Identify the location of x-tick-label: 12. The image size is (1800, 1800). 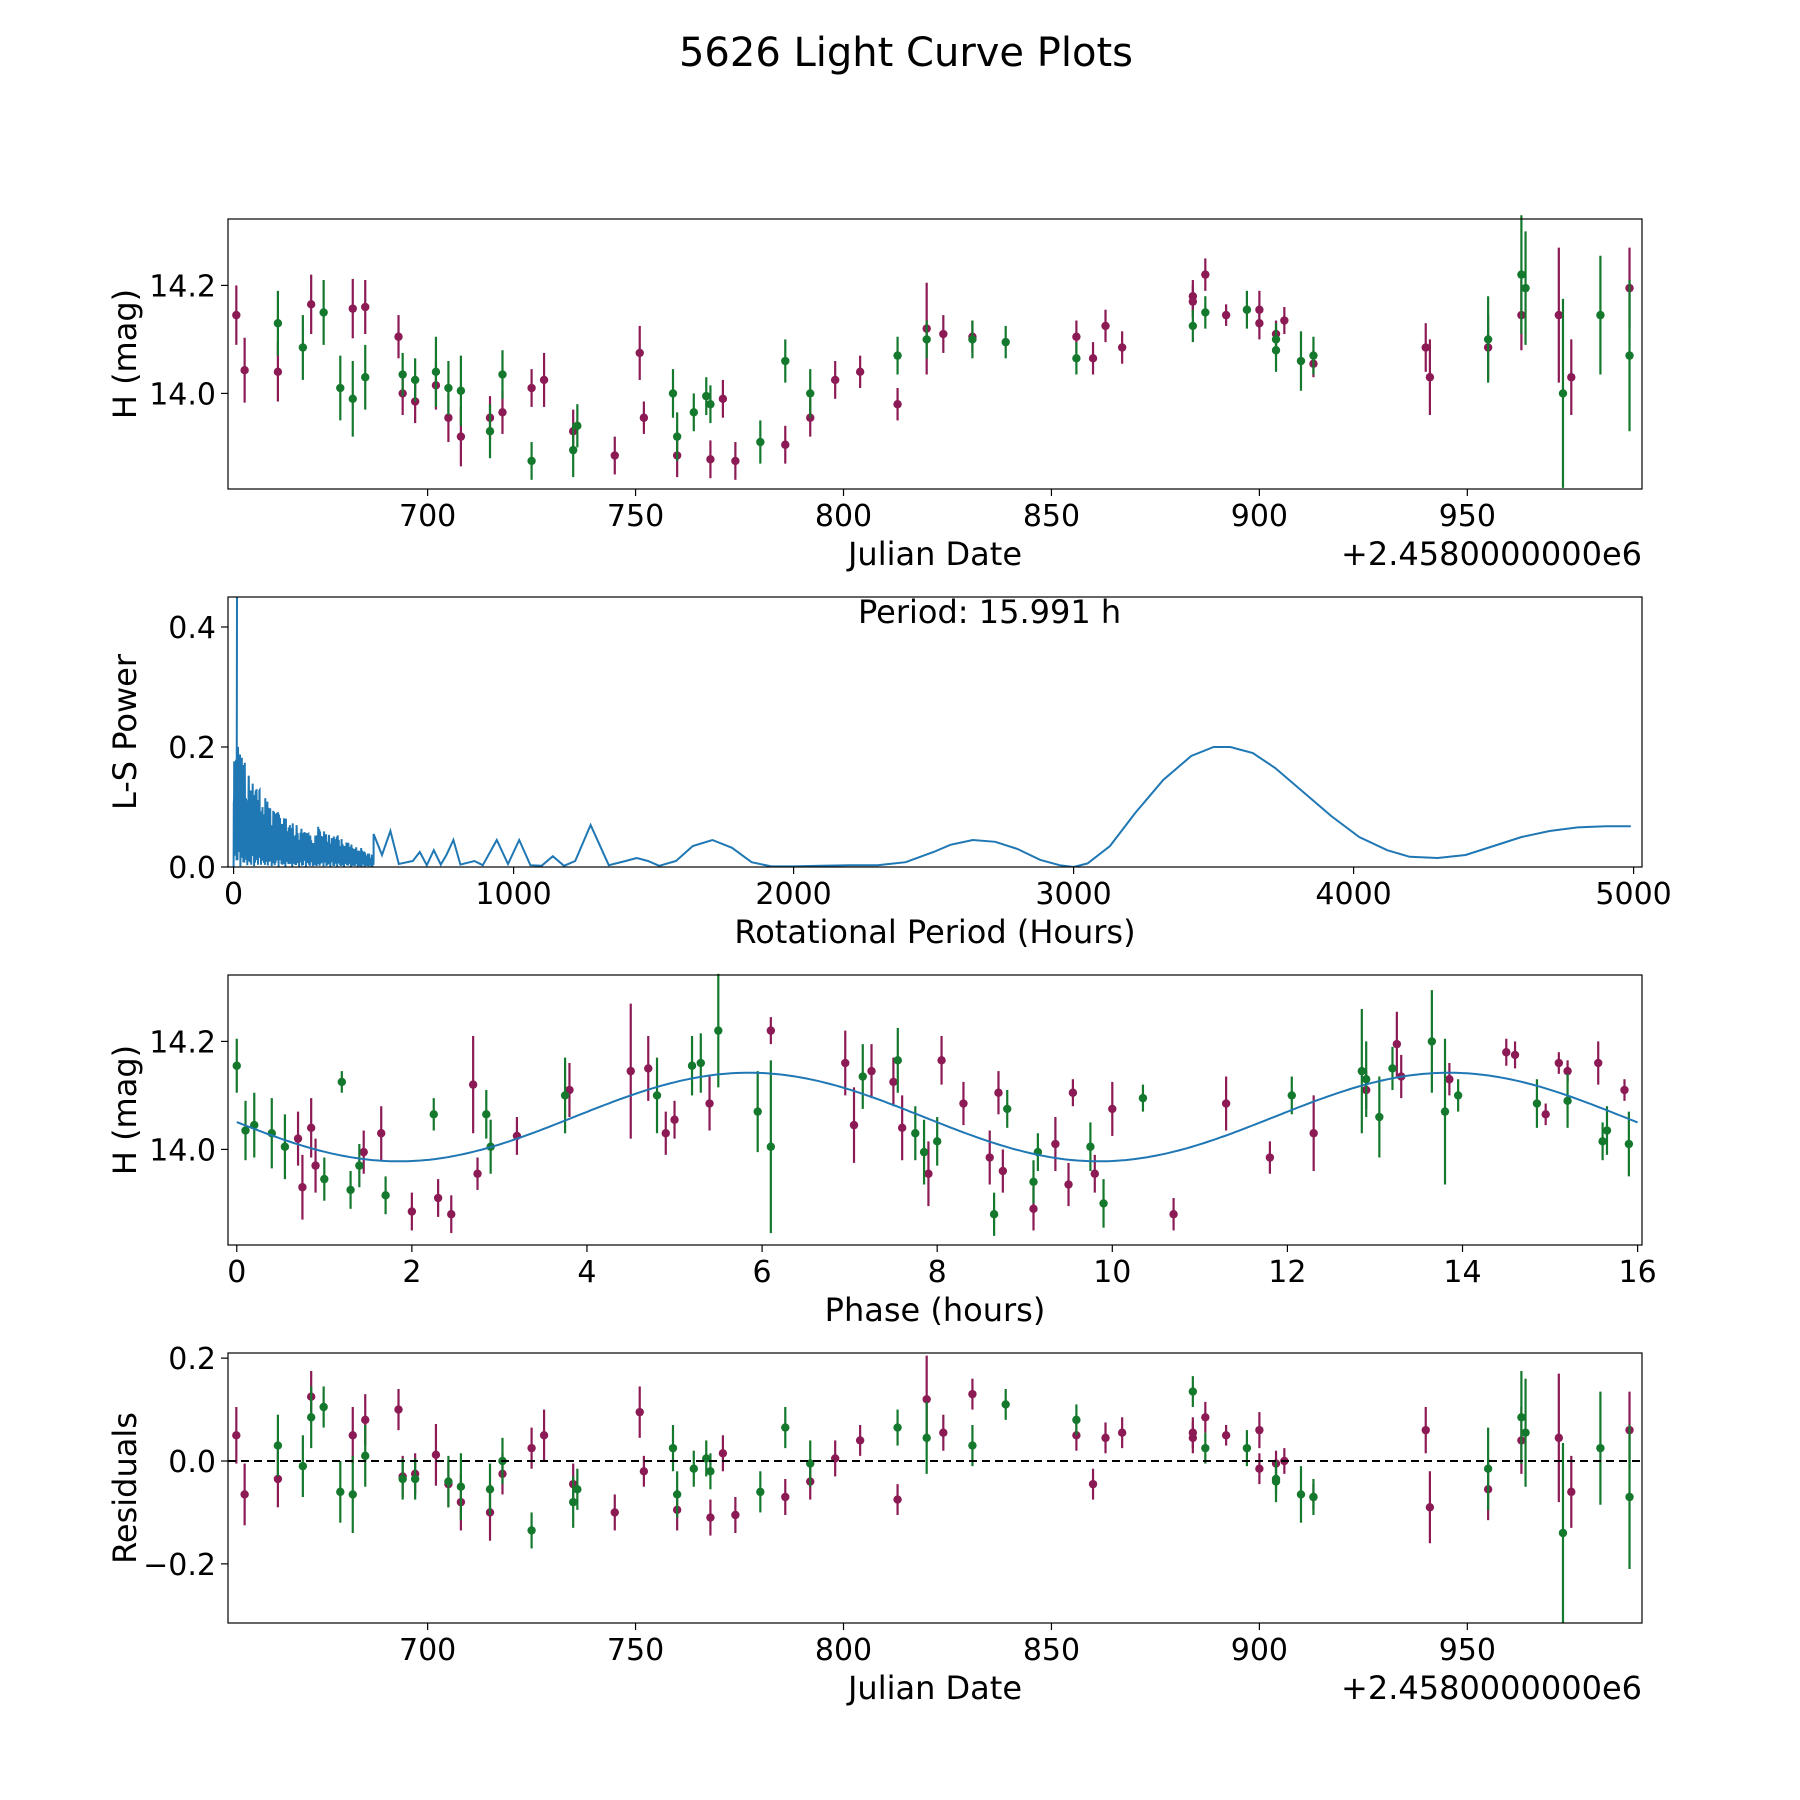
(1287, 1272).